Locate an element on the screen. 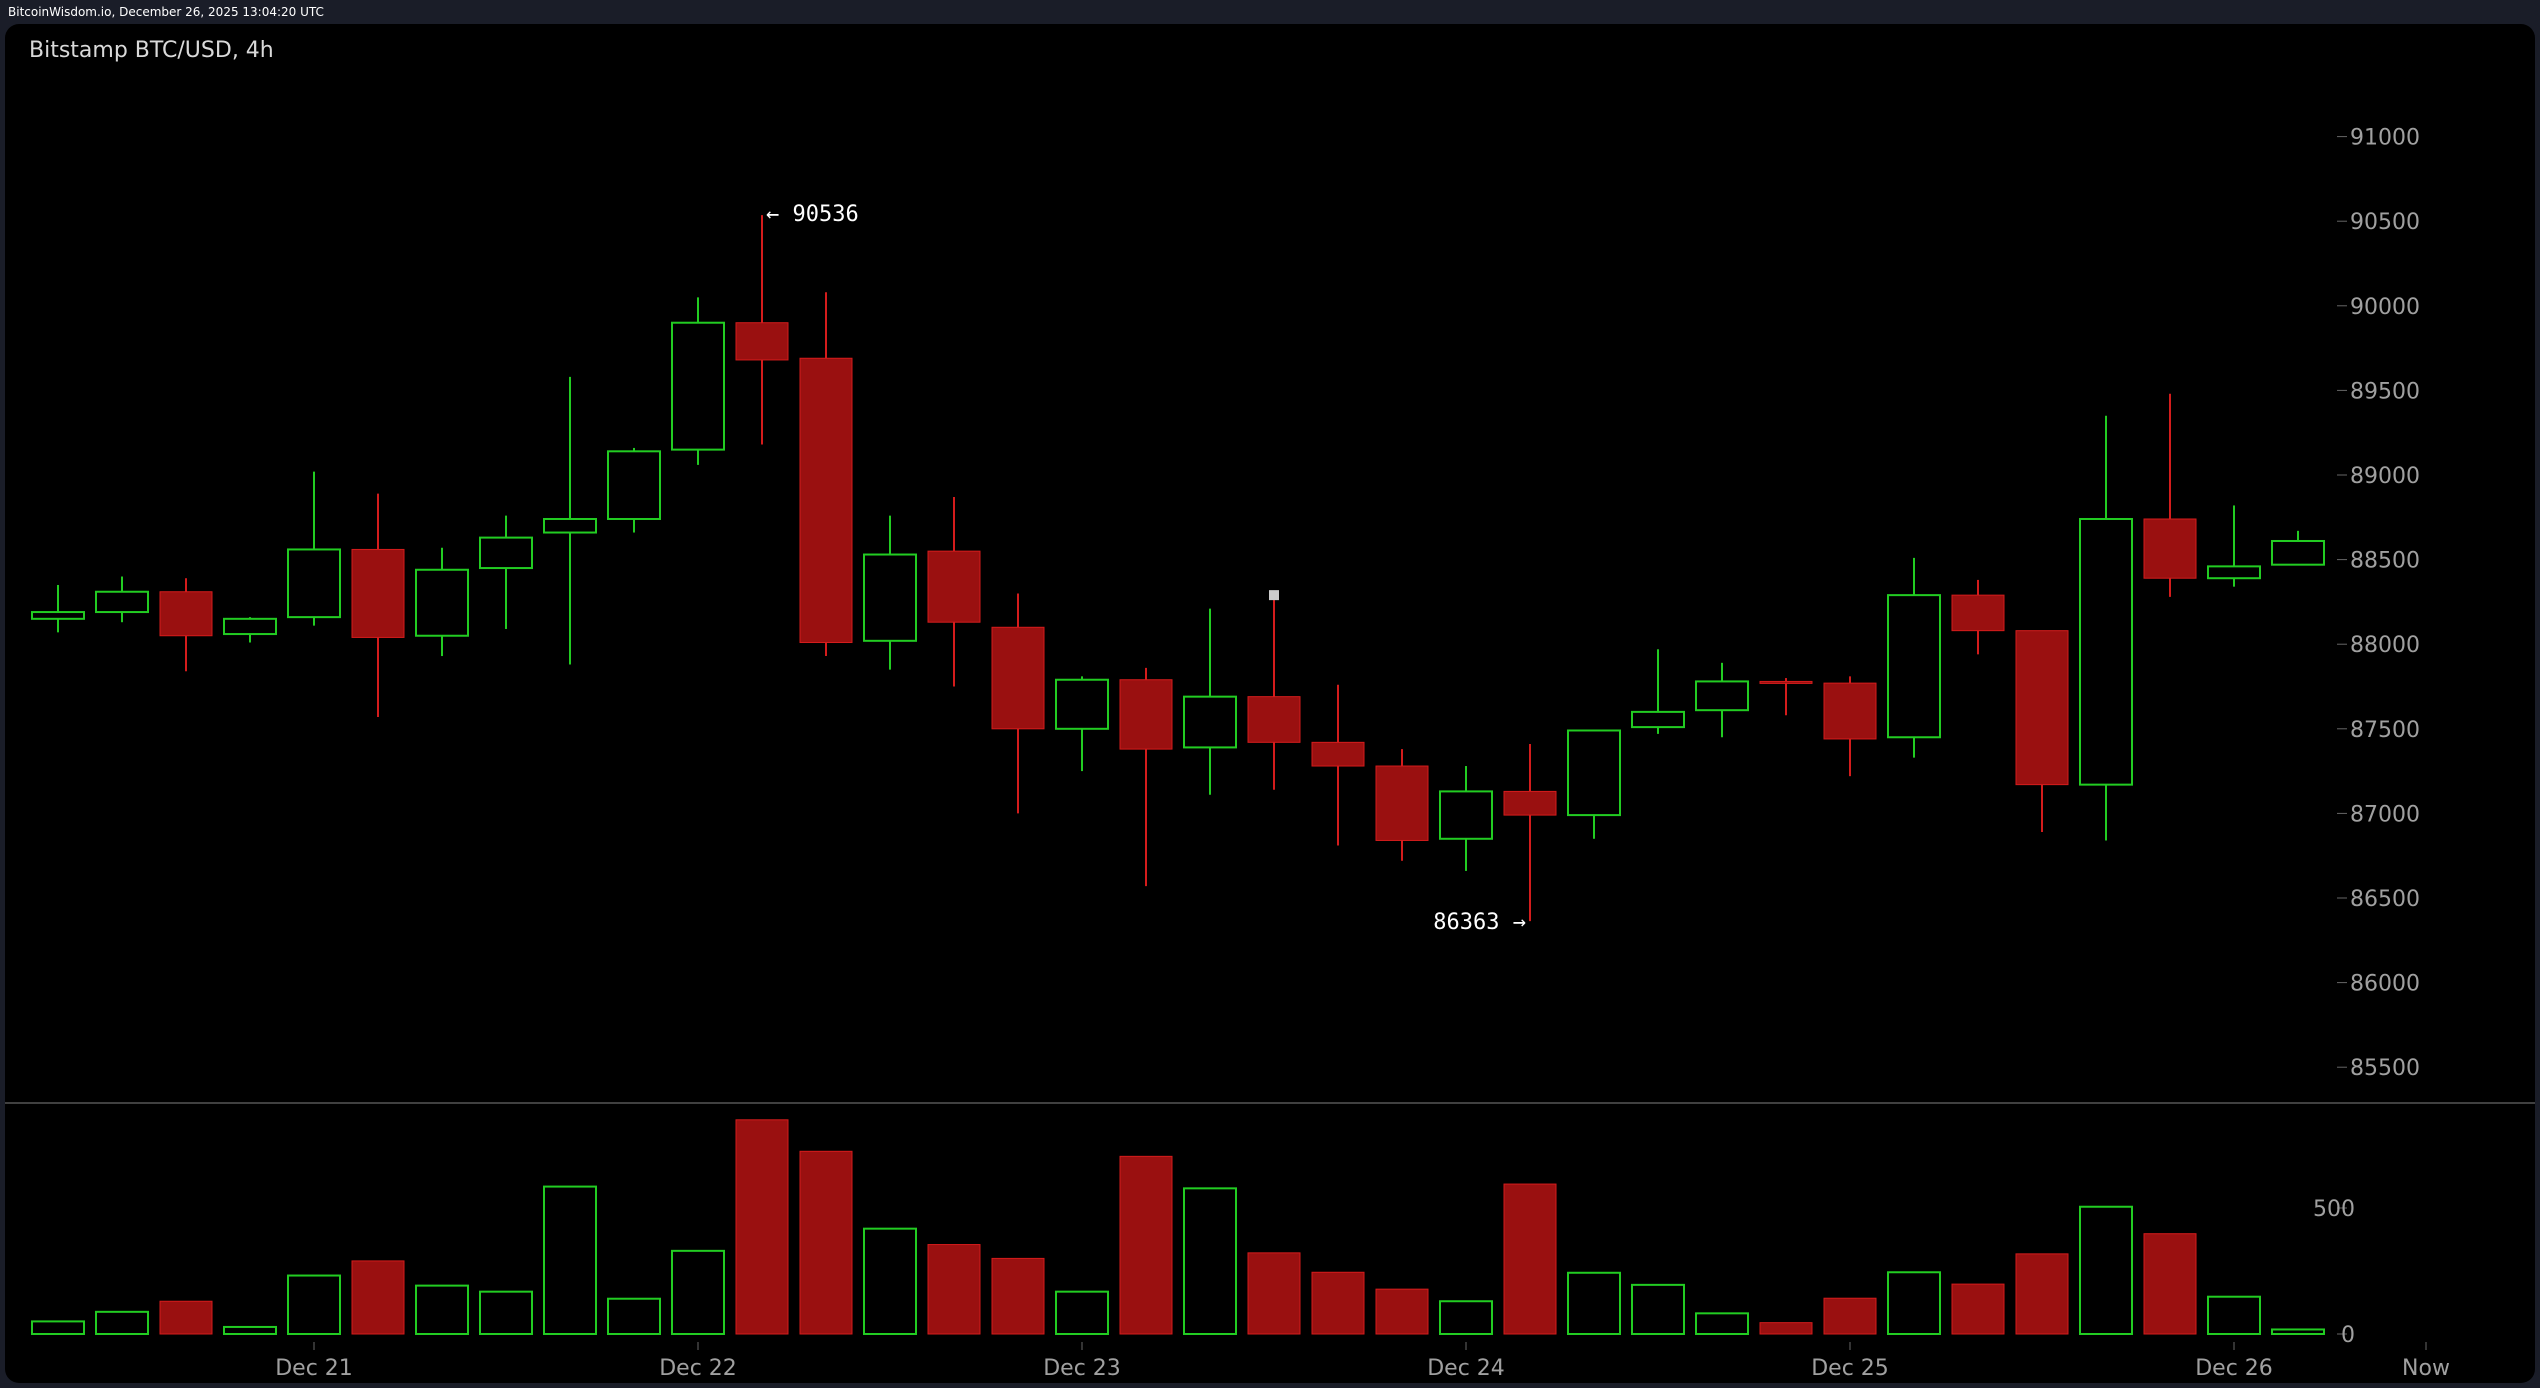 The width and height of the screenshot is (2540, 1388). price-tick-label: 88000 is located at coordinates (2385, 645).